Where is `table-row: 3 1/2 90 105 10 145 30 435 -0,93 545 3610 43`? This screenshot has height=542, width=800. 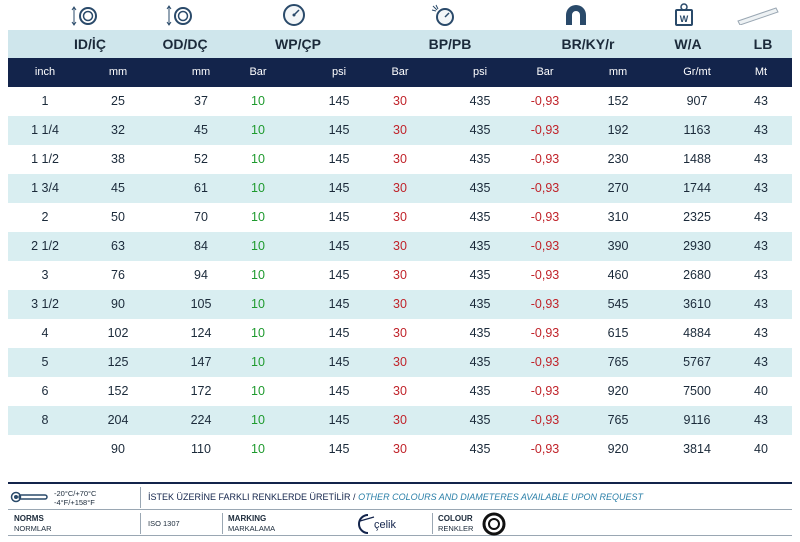 table-row: 3 1/2 90 105 10 145 30 435 -0,93 545 3610 43 is located at coordinates (400, 304).